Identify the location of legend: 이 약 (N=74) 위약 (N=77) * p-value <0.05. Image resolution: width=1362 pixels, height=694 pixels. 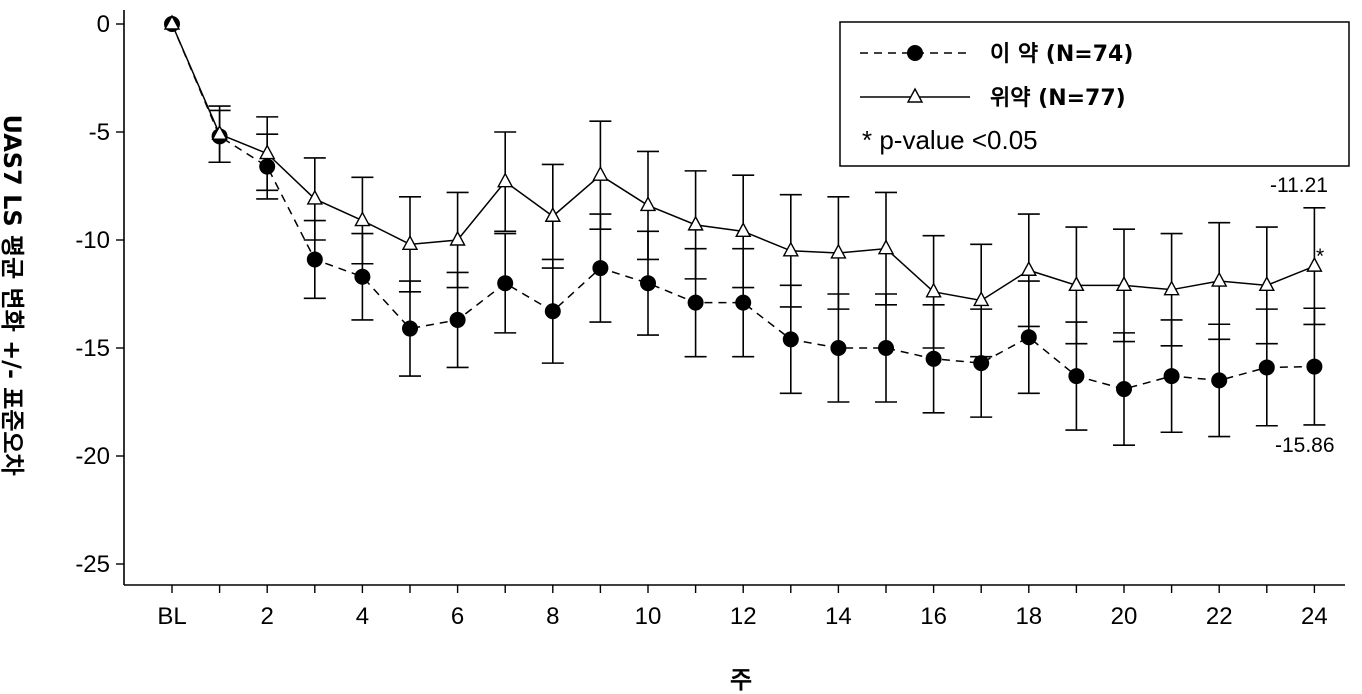
(1094, 94).